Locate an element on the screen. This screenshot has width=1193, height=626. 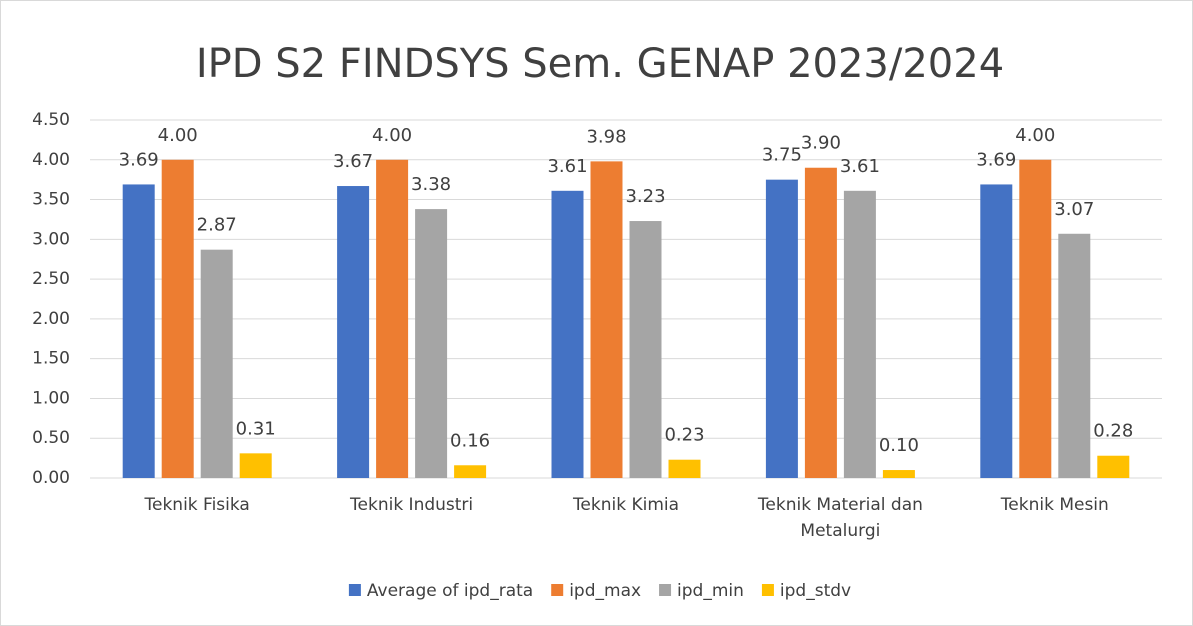
data-label: 3.07 is located at coordinates (1074, 209).